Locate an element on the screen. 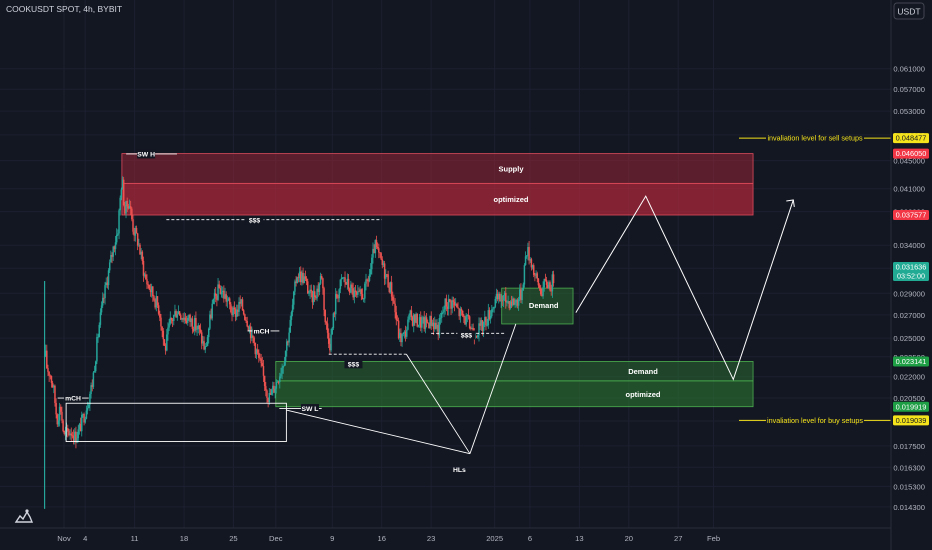 The height and width of the screenshot is (550, 932). currency-button: USDT is located at coordinates (909, 11).